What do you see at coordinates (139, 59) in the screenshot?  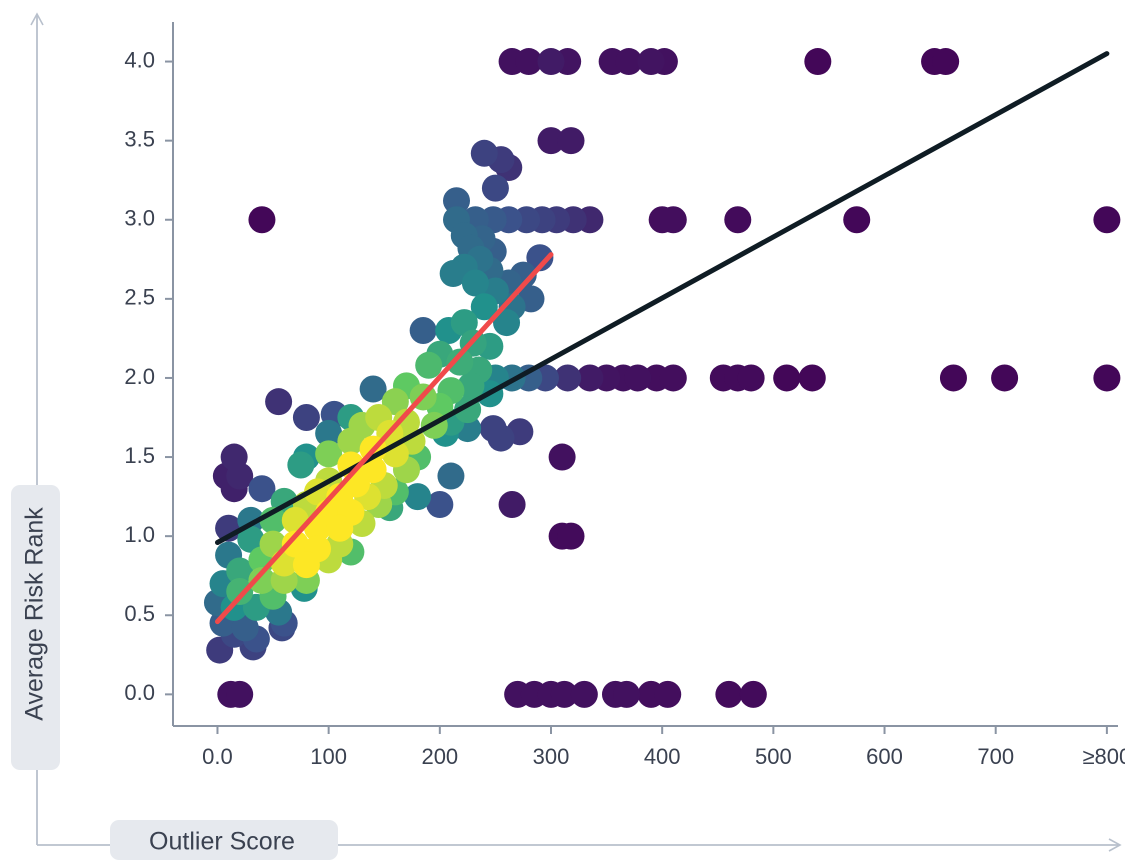 I see `y-tick-label: 4.0` at bounding box center [139, 59].